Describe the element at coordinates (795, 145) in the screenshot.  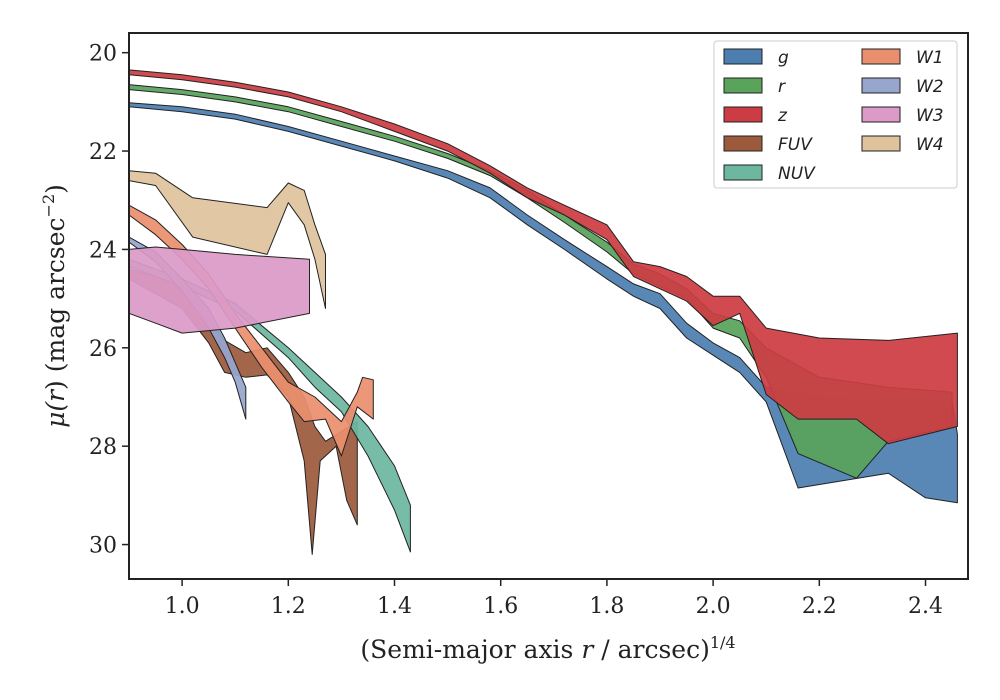
I see `legend-label-fuv: FUV` at that location.